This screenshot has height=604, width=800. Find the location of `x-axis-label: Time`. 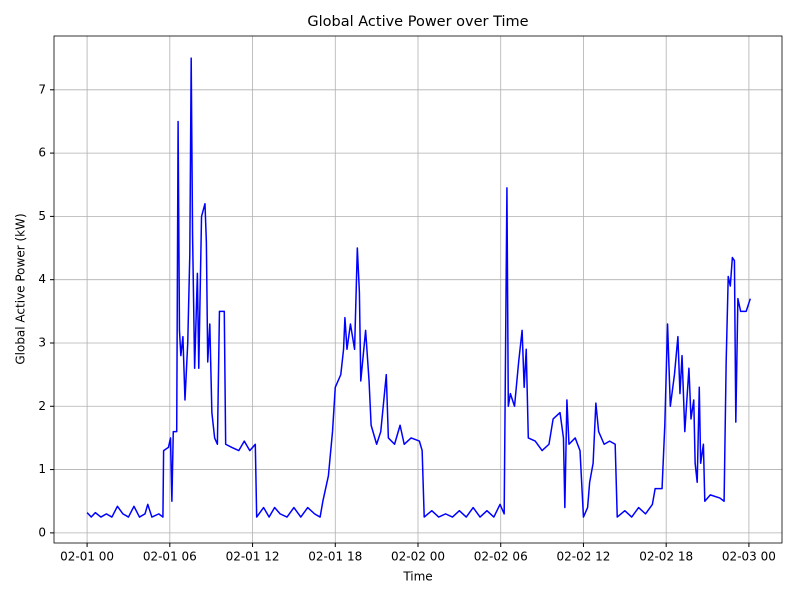

x-axis-label: Time is located at coordinates (417, 577).